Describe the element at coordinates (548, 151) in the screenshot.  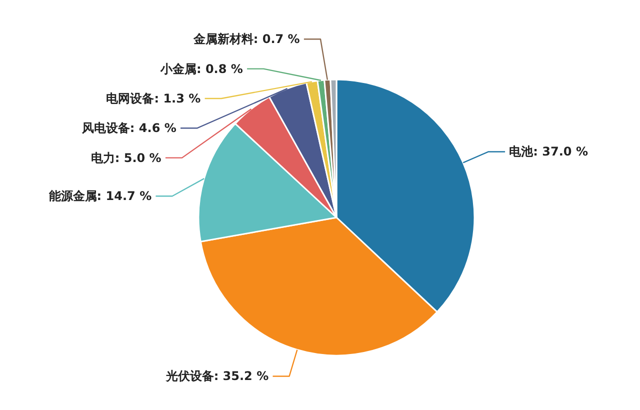
I see `slice-label: 电池: 37.0 %` at that location.